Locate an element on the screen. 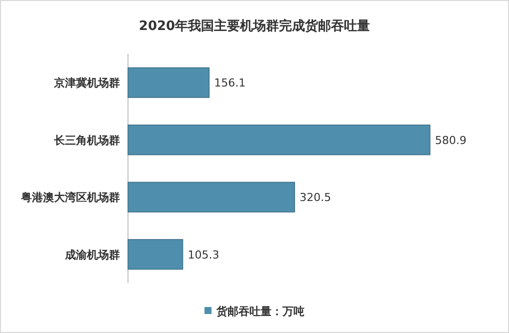 This screenshot has height=333, width=509. y-tick-label: 京津冀机场群 is located at coordinates (86, 83).